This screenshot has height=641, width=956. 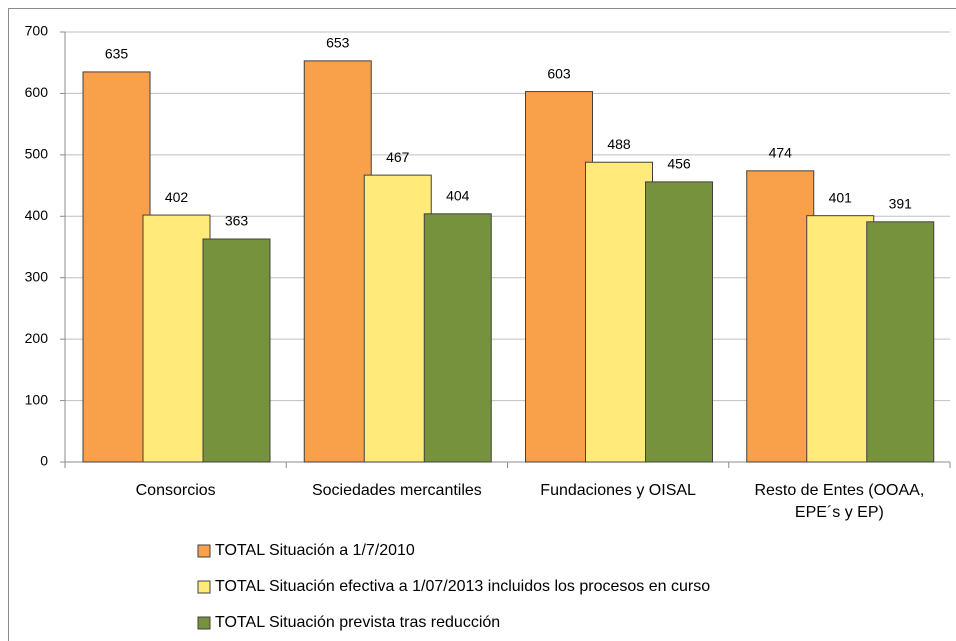 What do you see at coordinates (458, 196) in the screenshot?
I see `data-label: 404` at bounding box center [458, 196].